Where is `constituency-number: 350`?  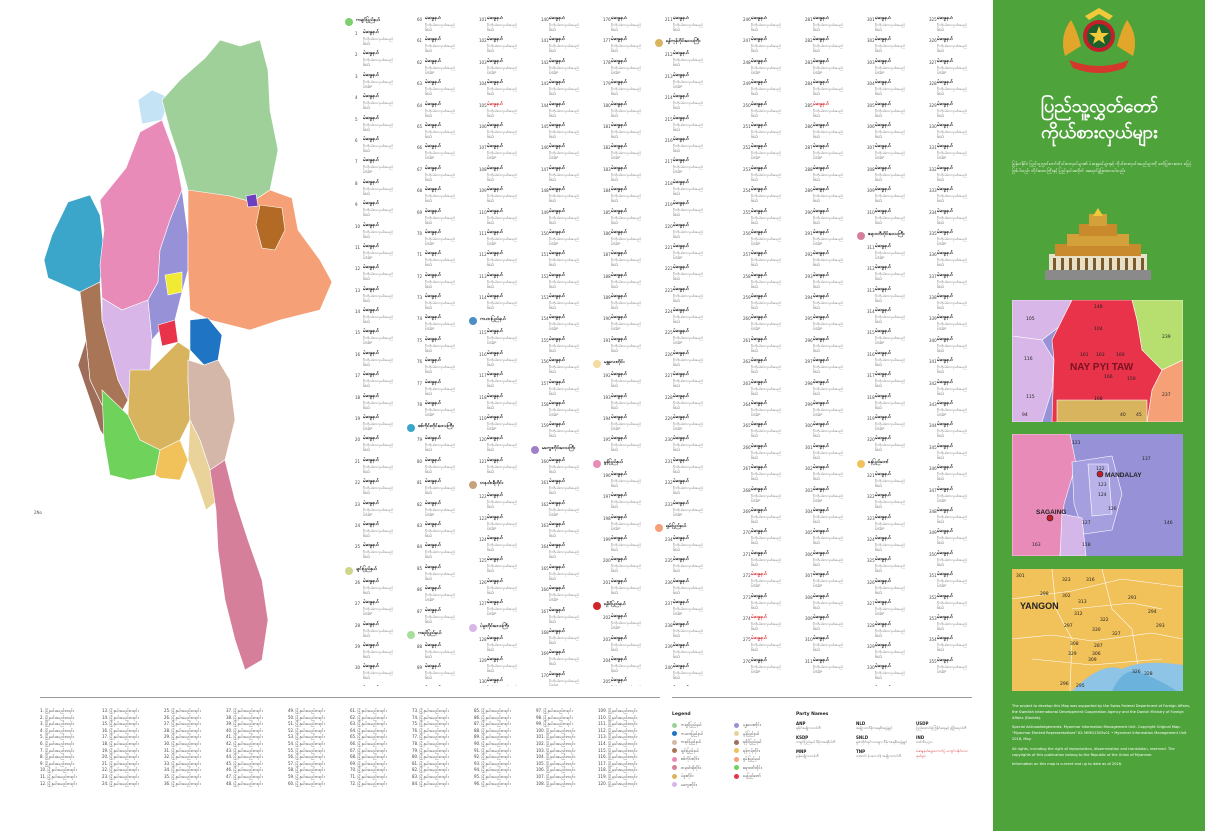 constituency-number: 350 is located at coordinates (933, 554).